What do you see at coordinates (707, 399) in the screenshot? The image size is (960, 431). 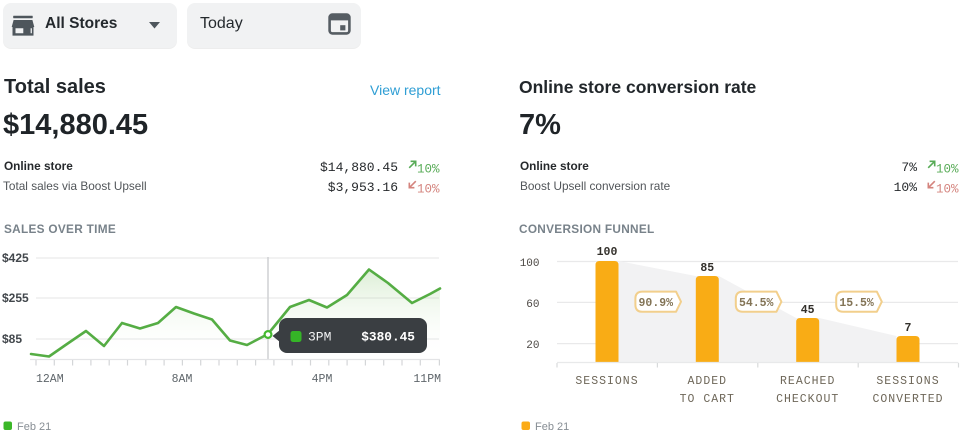 I see `svg-text: TO CART` at bounding box center [707, 399].